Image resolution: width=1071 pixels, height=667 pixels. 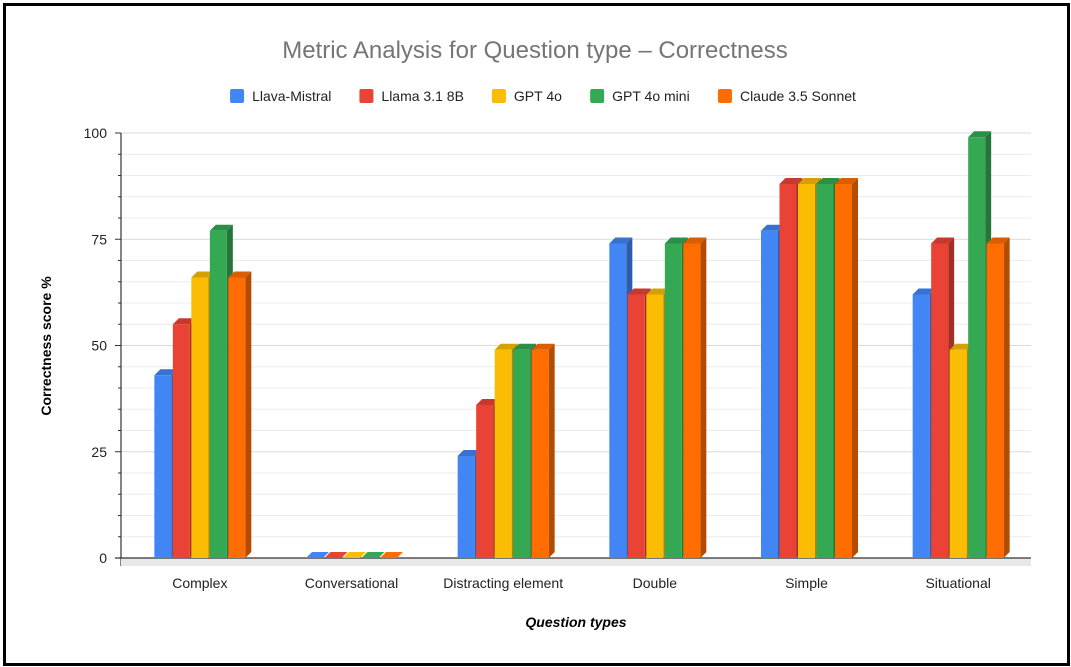 I want to click on legend-item: GPT 4o mini, so click(x=640, y=96).